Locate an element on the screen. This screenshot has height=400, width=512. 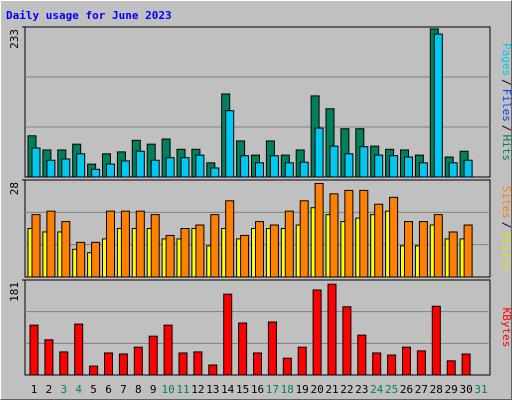
legend: KBytes is located at coordinates (506, 328).